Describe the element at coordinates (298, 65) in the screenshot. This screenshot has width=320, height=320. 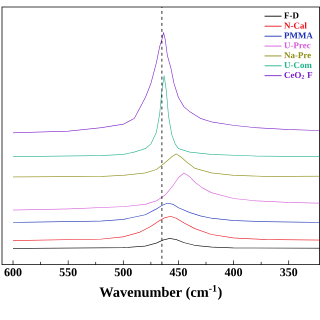
I see `legend-label: U-Com` at that location.